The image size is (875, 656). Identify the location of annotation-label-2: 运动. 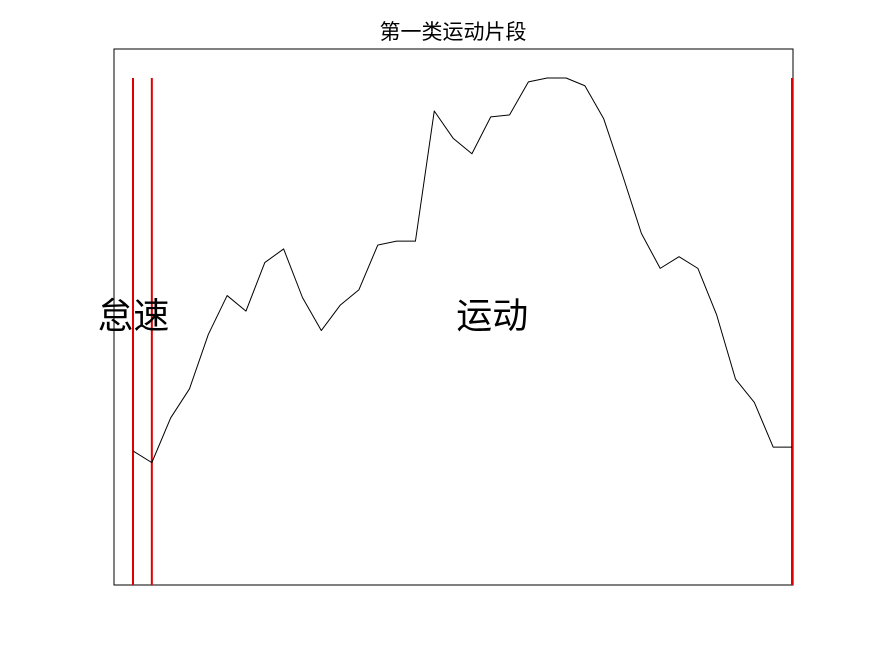
(492, 316).